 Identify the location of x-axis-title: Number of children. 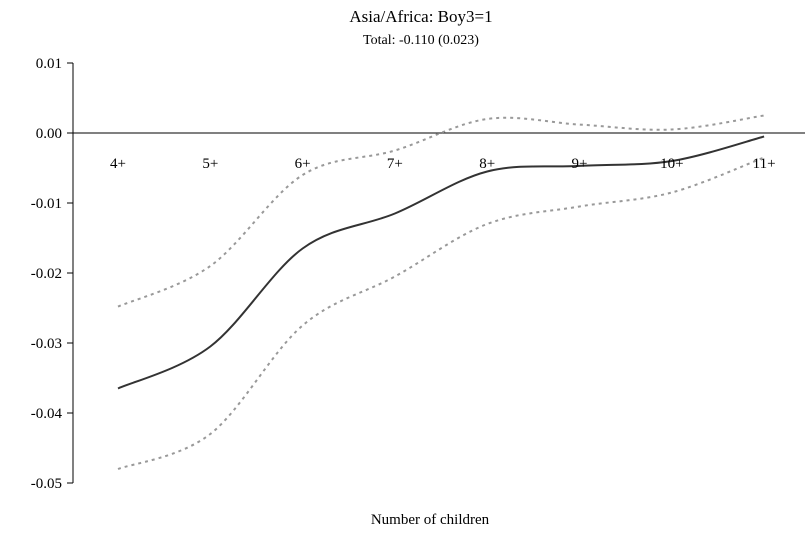
(430, 520).